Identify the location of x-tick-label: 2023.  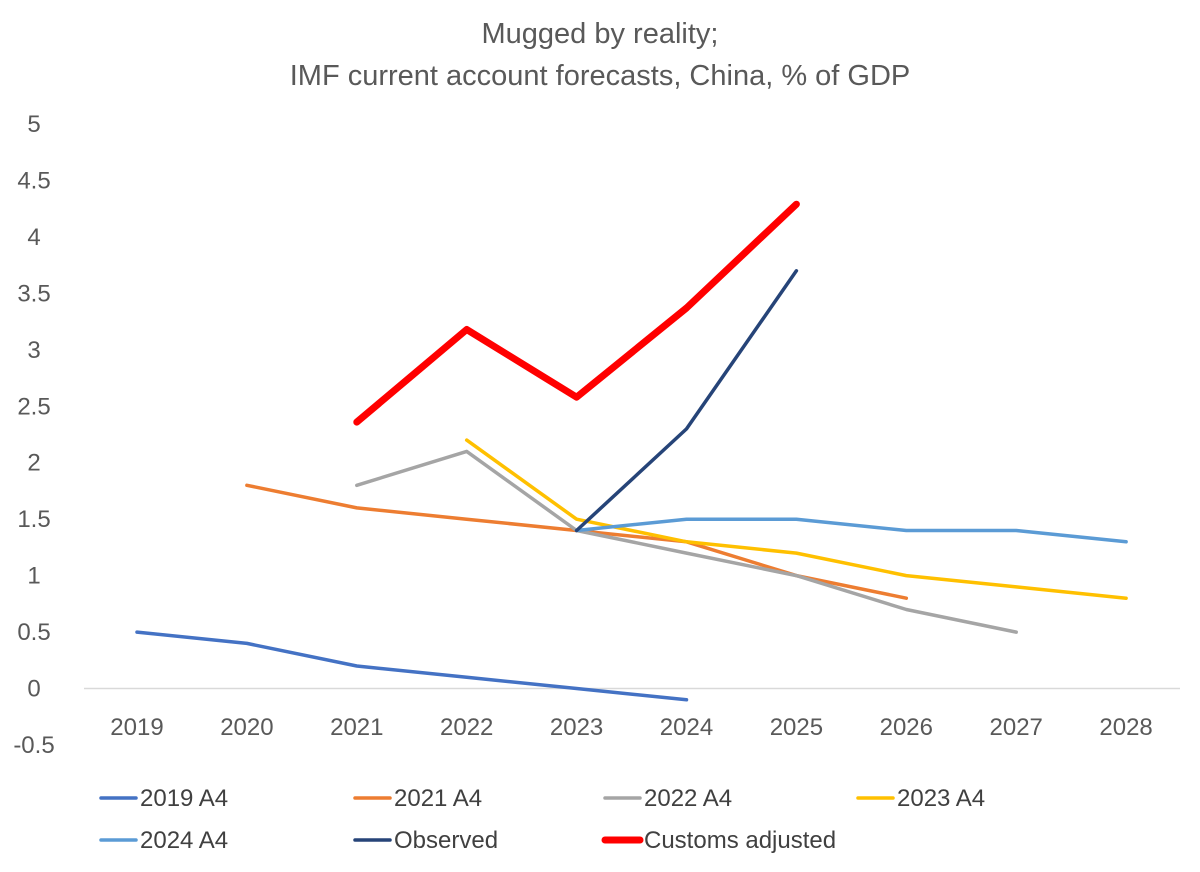
(576, 727).